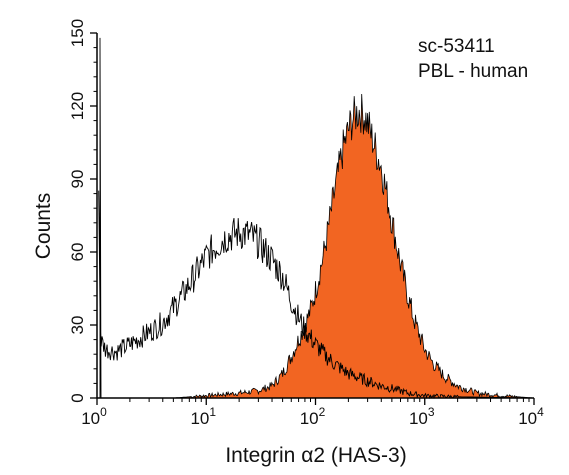 Image resolution: width=569 pixels, height=475 pixels. I want to click on y-tick-label: 60, so click(77, 252).